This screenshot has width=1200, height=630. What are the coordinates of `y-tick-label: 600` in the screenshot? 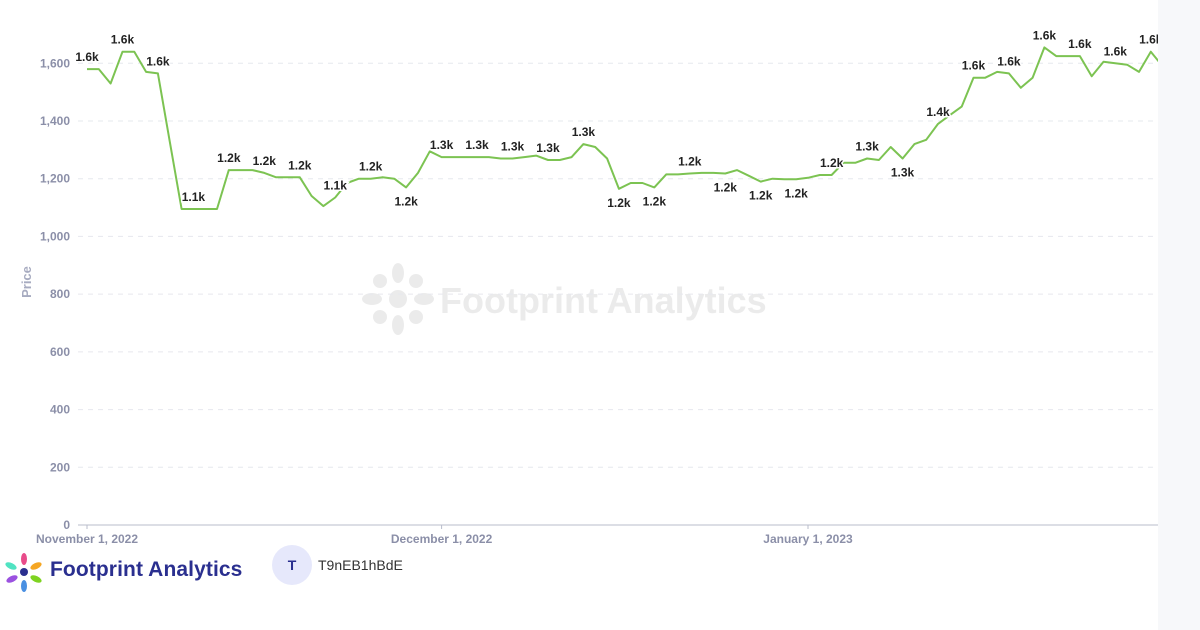 It's located at (60, 352).